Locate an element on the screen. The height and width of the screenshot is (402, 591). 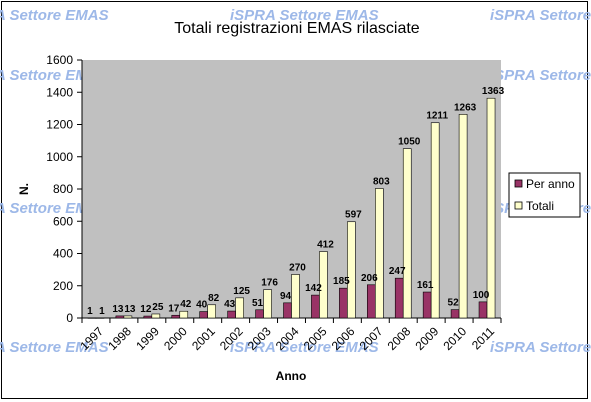
data-label: 12 is located at coordinates (146, 309).